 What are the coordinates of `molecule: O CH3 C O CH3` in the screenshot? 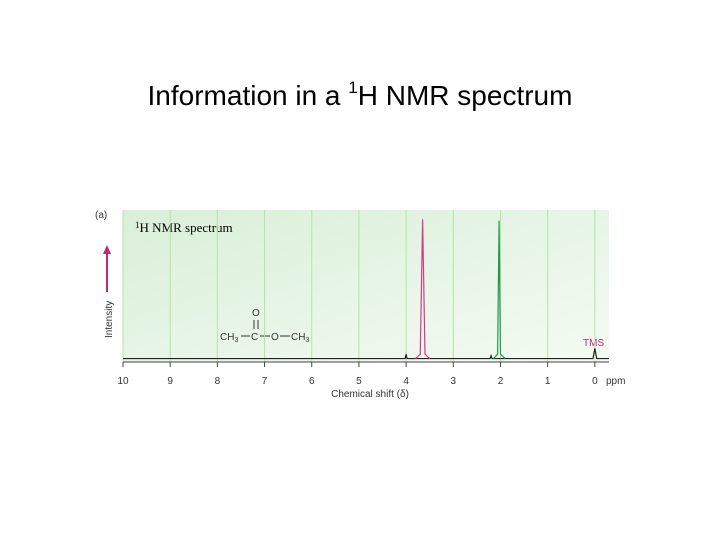 It's located at (264, 326).